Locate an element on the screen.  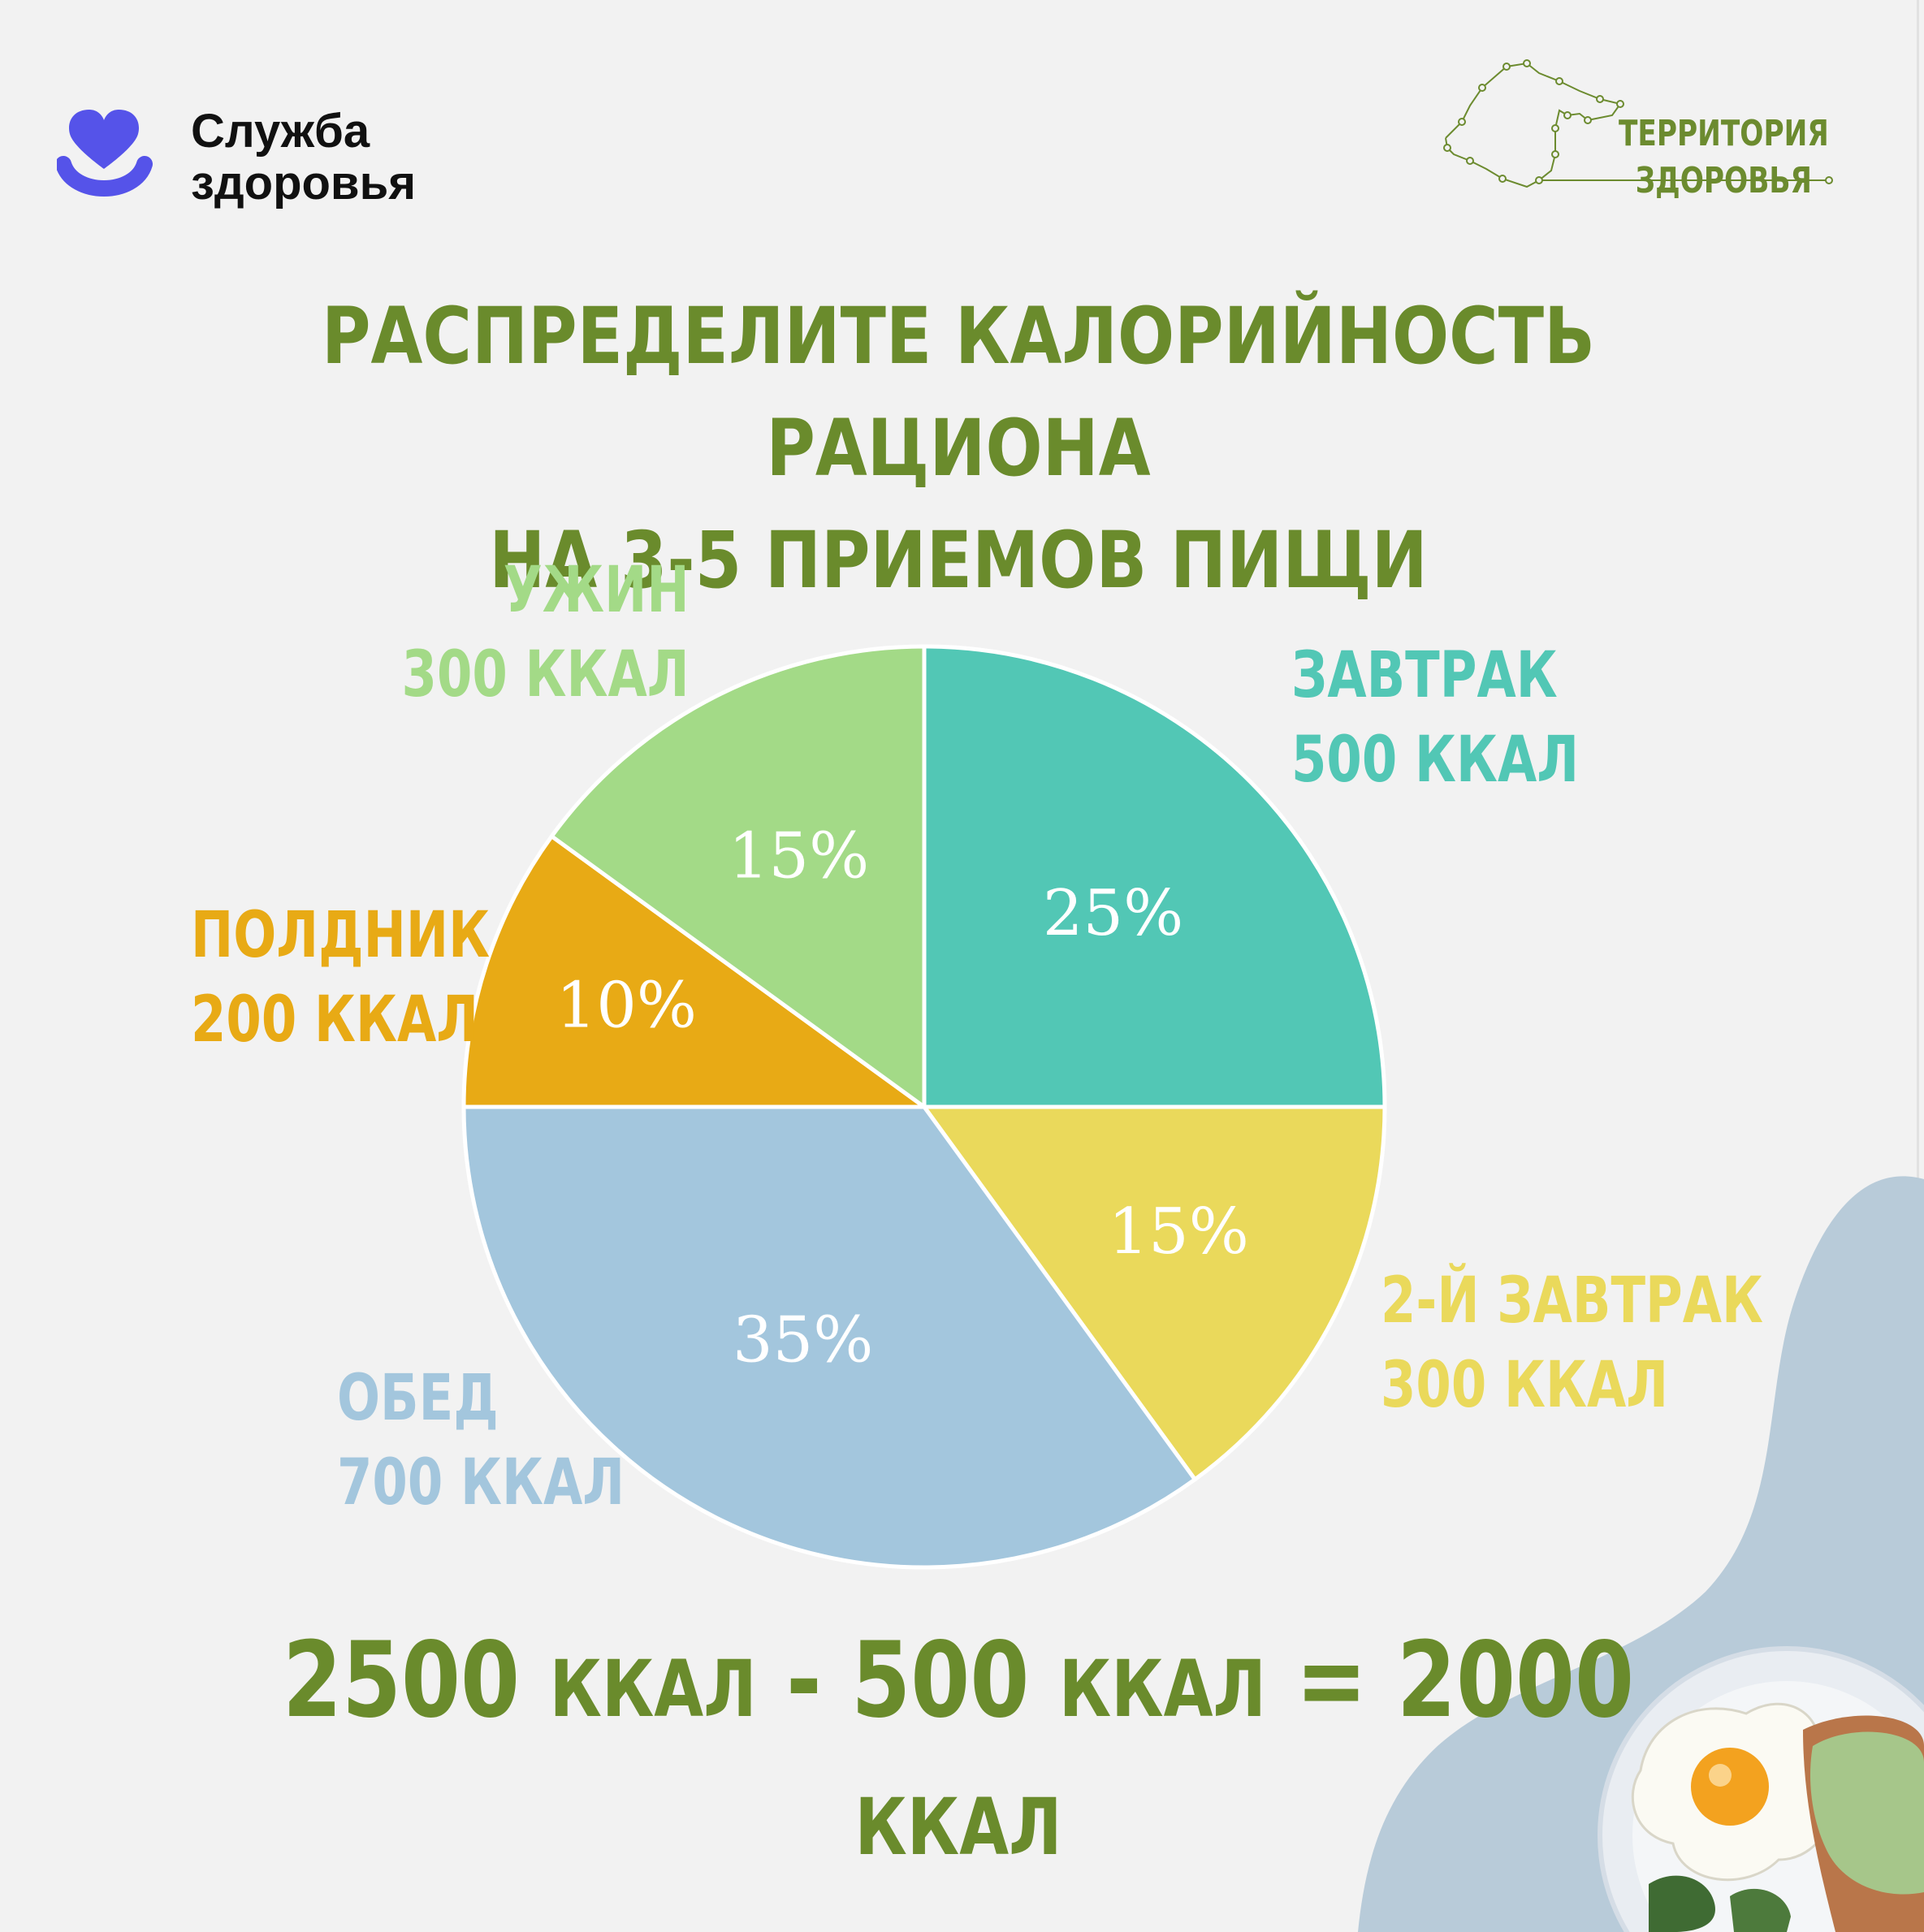
brand-logo-left: Служба здоровья is located at coordinates (285, 158).